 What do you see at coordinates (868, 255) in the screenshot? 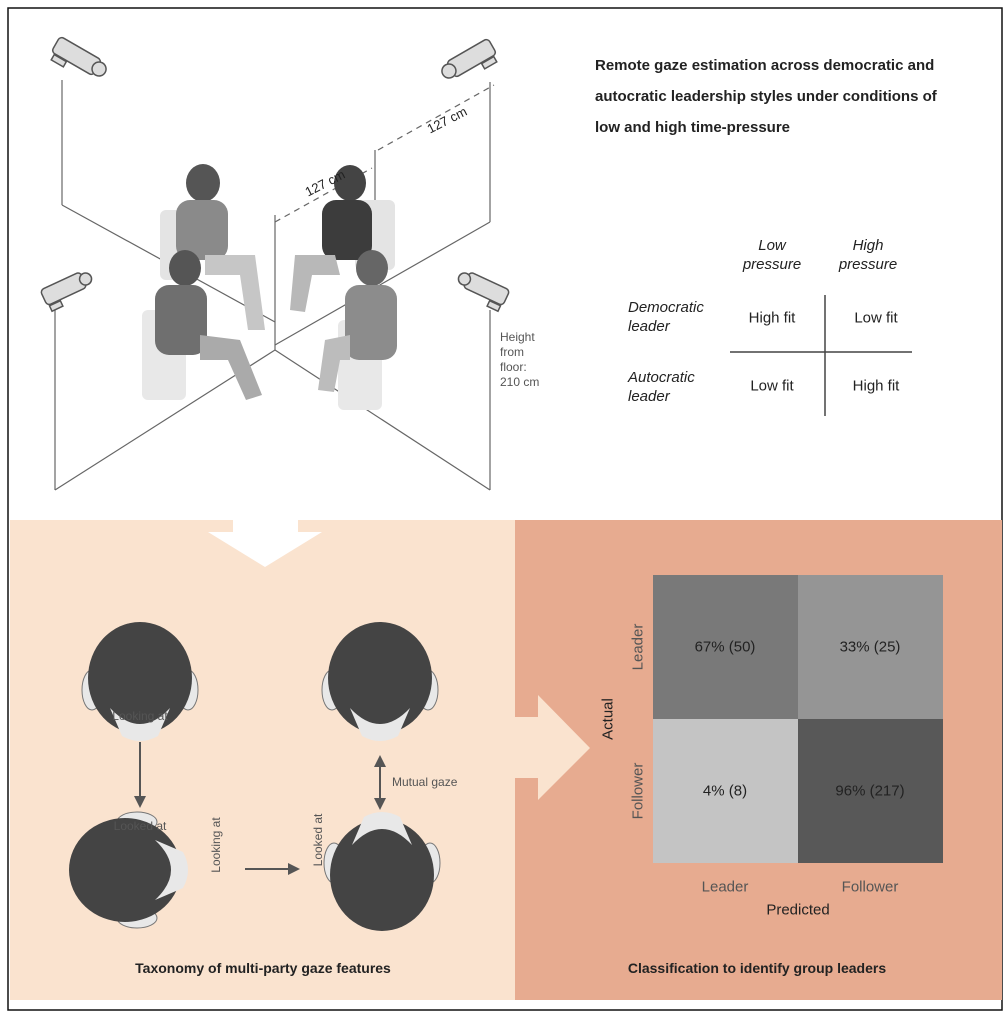
I see `column-header: High pressure` at bounding box center [868, 255].